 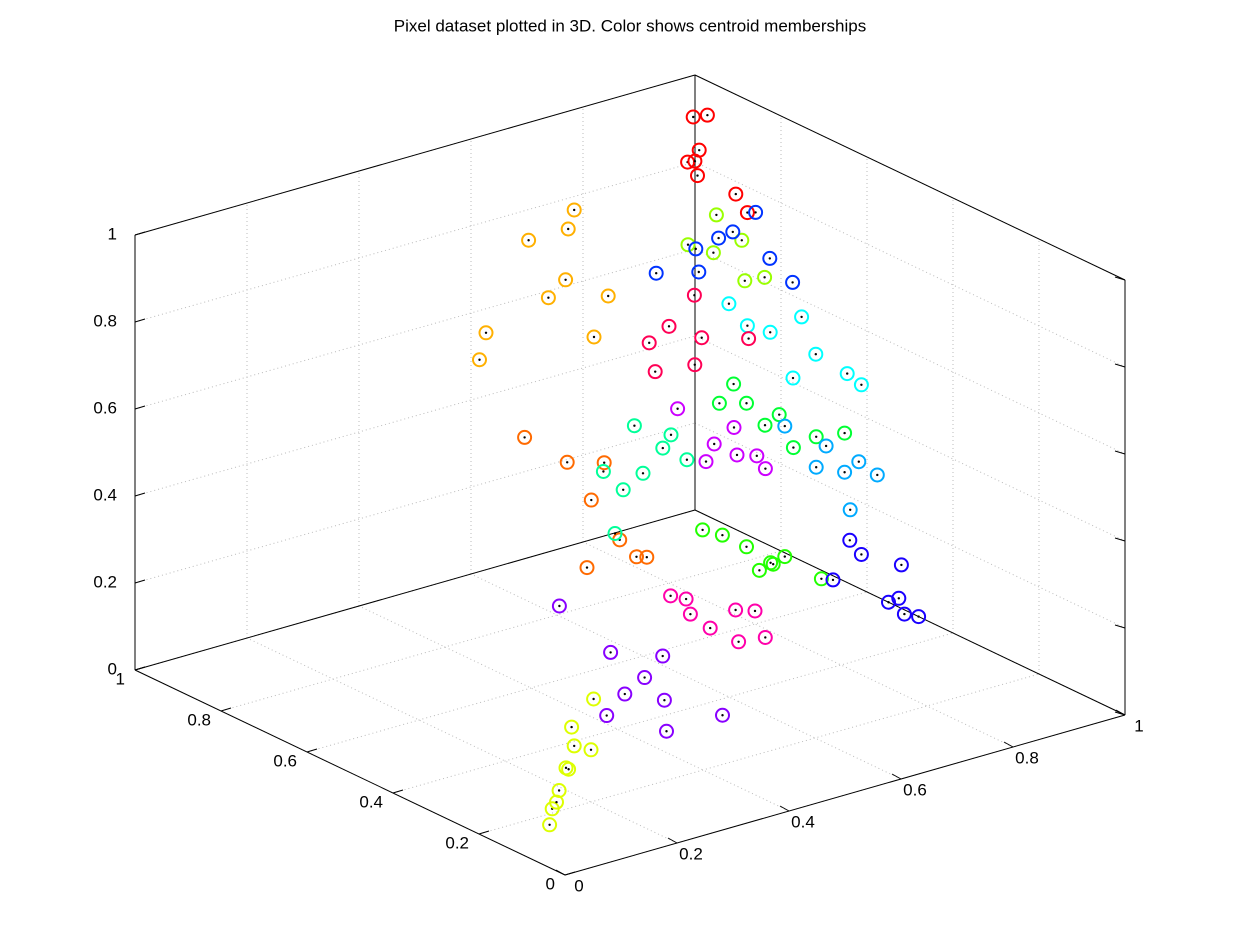 I want to click on y-tick-label: 0.6, so click(x=285, y=760).